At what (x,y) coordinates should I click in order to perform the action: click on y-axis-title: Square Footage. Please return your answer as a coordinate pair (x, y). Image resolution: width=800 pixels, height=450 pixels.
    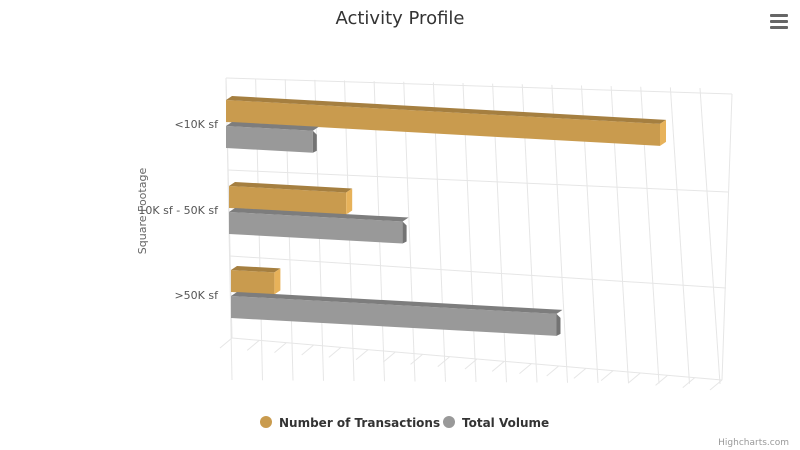
    Looking at the image, I should click on (142, 211).